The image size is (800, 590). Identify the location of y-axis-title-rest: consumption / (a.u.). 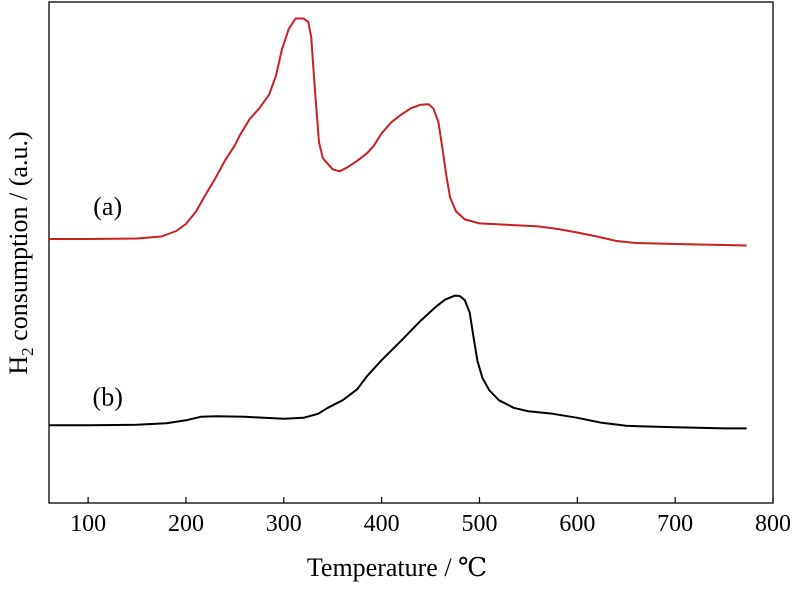
(18, 239).